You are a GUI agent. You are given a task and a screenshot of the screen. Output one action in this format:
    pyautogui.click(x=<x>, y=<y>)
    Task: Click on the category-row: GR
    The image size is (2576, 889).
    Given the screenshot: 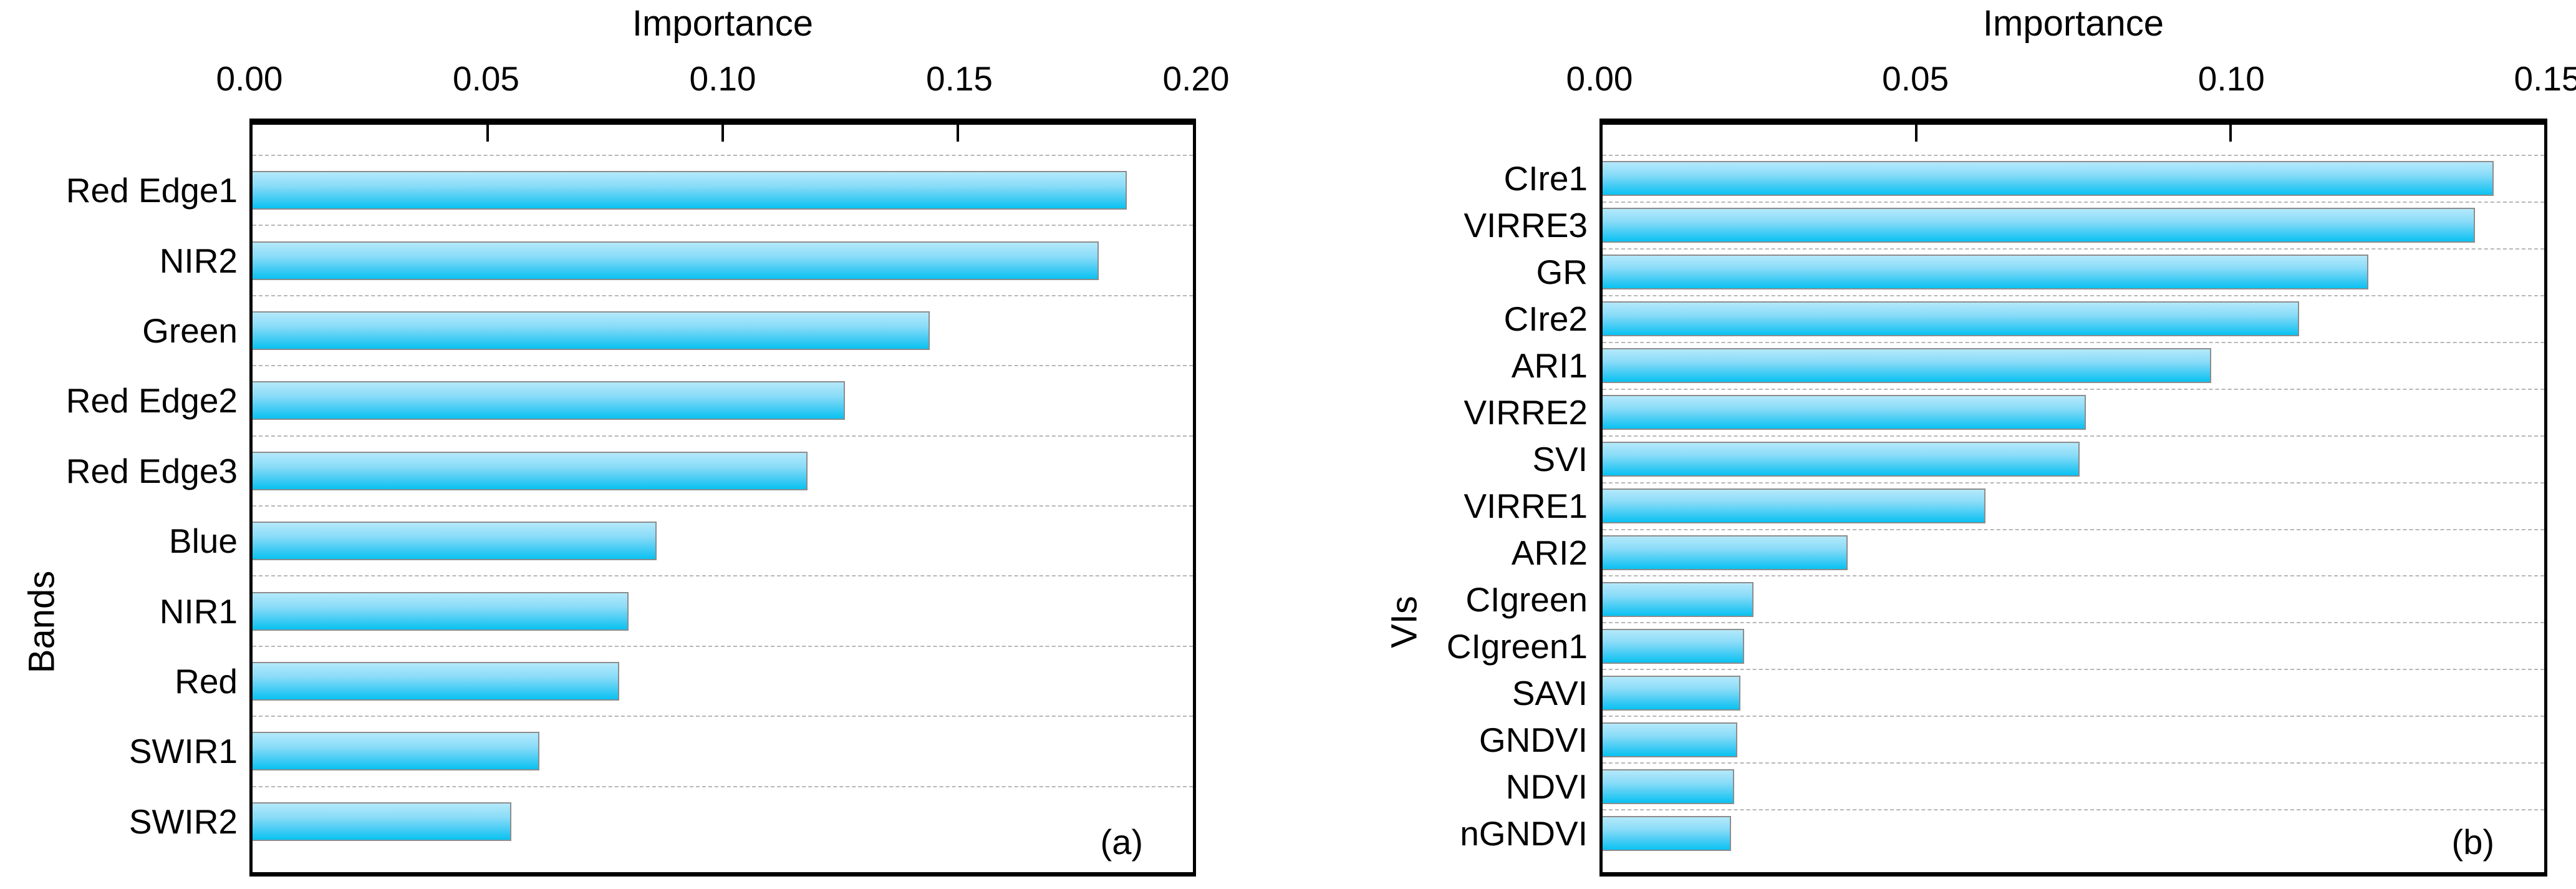 What is the action you would take?
    pyautogui.click(x=2040, y=271)
    